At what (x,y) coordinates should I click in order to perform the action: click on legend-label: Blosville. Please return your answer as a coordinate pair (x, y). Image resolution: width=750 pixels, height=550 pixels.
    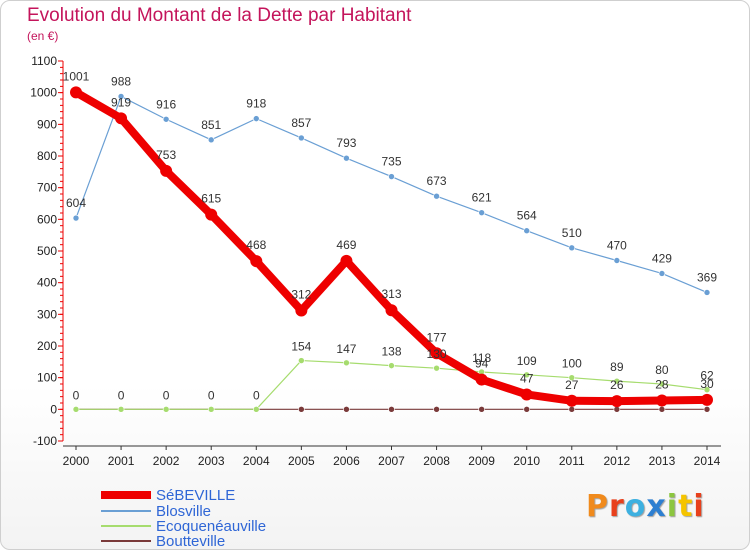
    Looking at the image, I should click on (184, 511).